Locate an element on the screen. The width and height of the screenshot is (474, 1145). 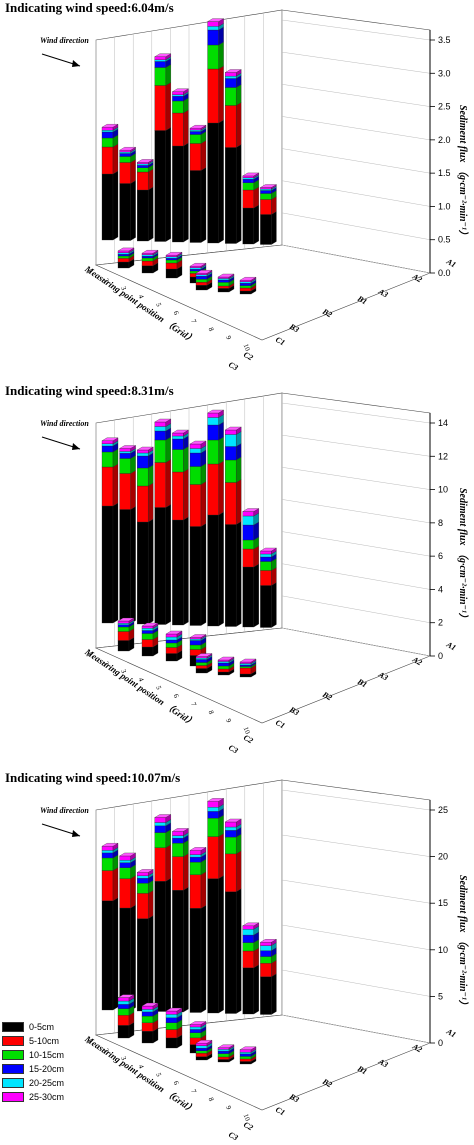
row-label: A1 is located at coordinates (450, 645).